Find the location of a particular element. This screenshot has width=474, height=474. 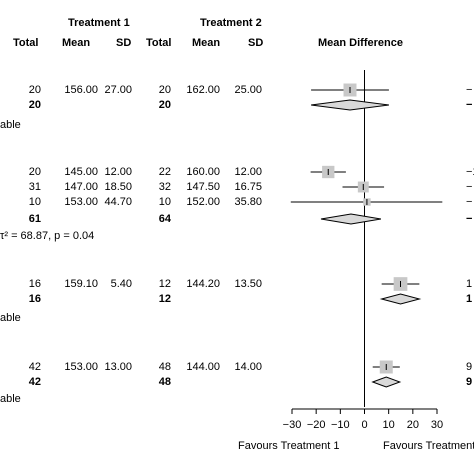

subtotal-total2: 12 is located at coordinates (164, 299).